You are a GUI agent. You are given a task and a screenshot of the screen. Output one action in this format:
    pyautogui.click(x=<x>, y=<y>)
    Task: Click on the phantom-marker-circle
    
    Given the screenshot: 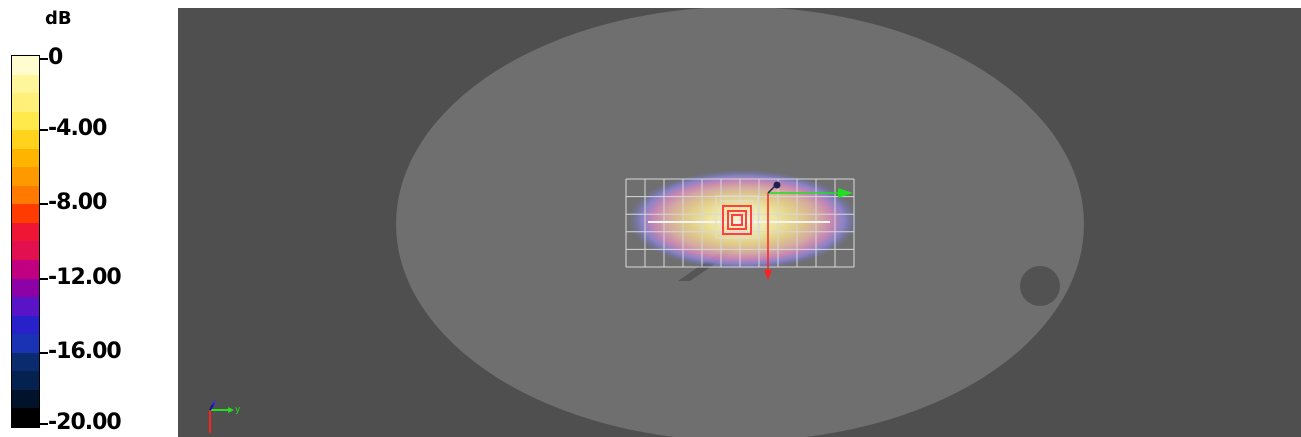 What is the action you would take?
    pyautogui.click(x=1040, y=286)
    